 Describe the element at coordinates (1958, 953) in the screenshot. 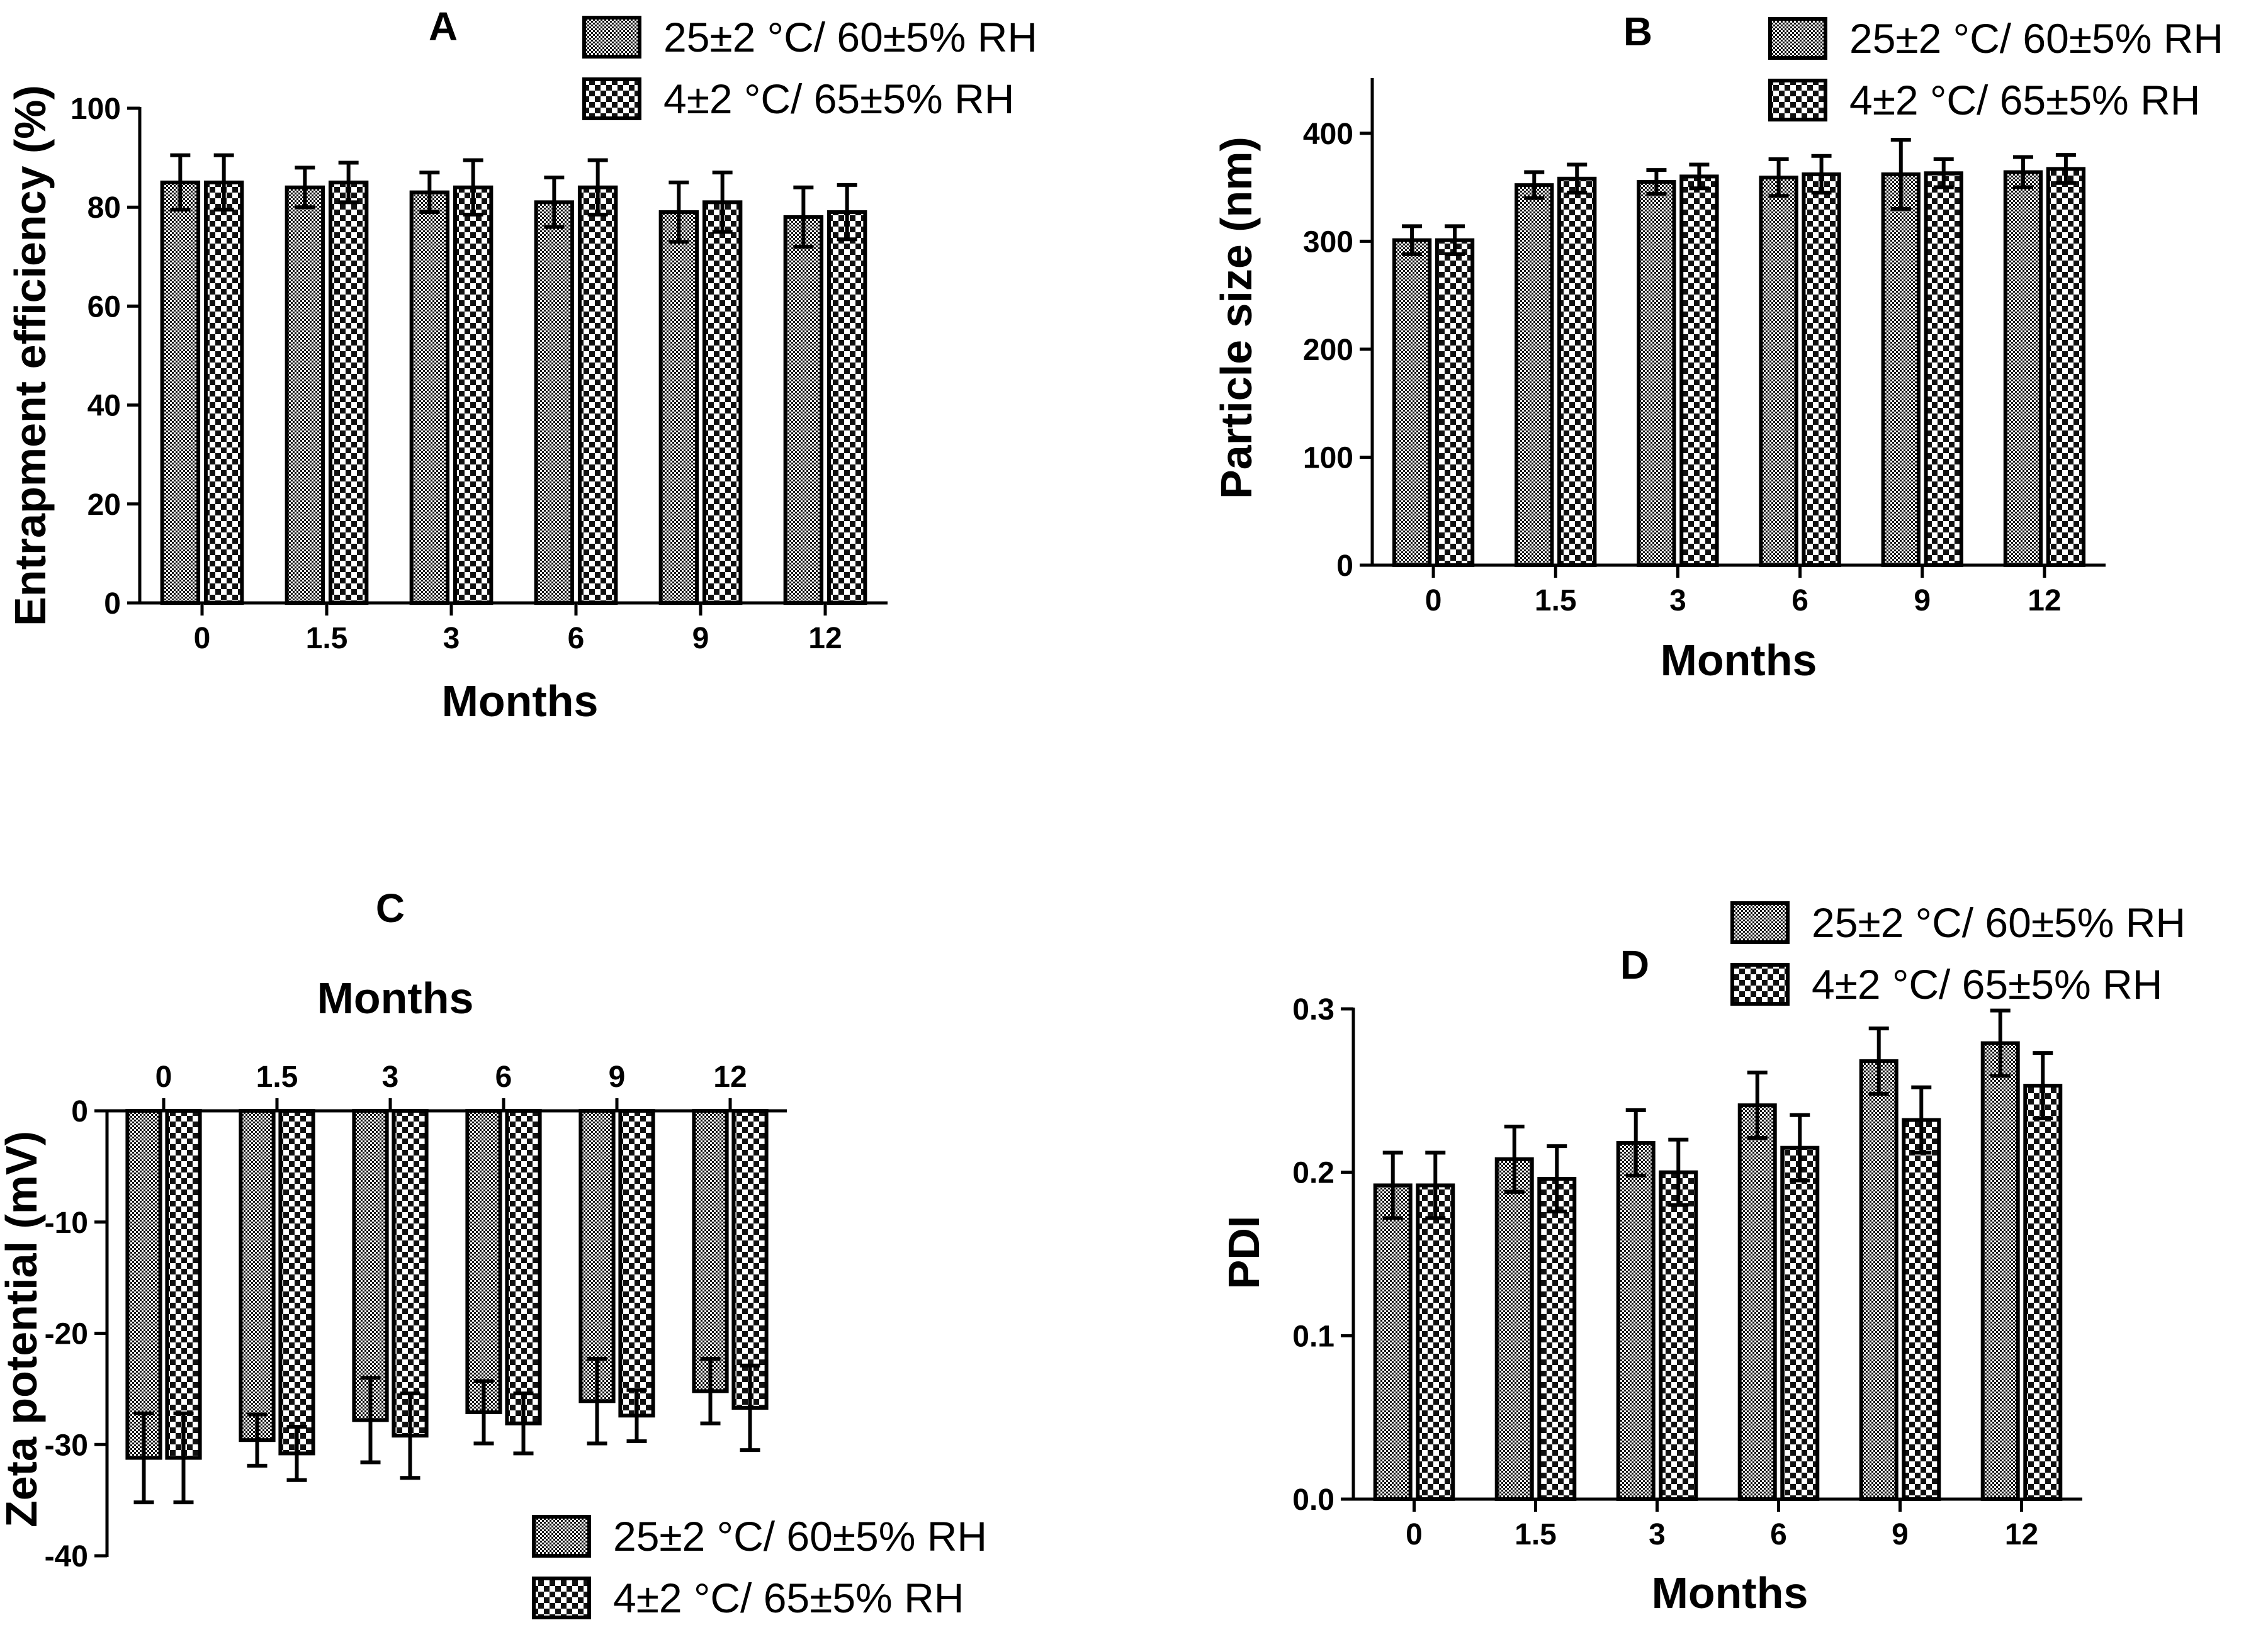

I see `legend-d: 25±2 °C/ 60±5% RH 4±2 °C/ 65±5% RH` at that location.